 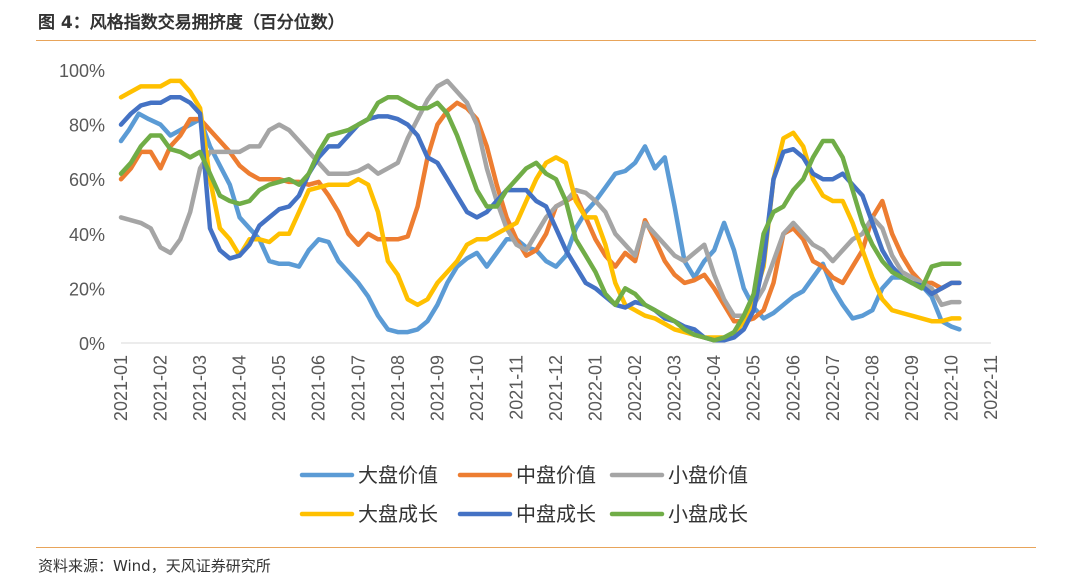 What do you see at coordinates (121, 388) in the screenshot?
I see `x-tick-label: 2021-01` at bounding box center [121, 388].